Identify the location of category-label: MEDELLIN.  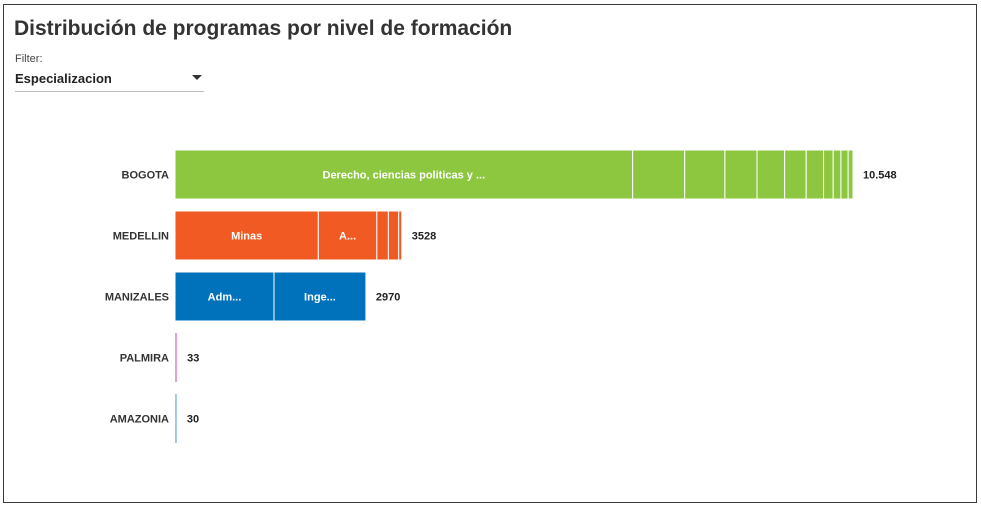
(141, 237).